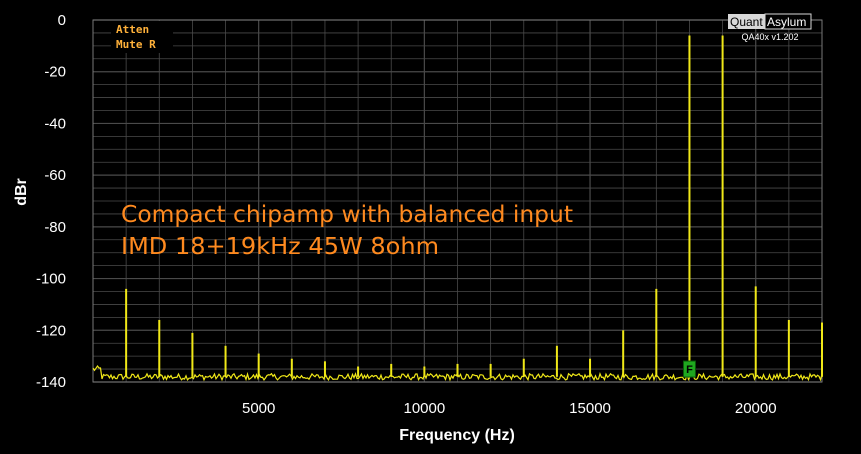  Describe the element at coordinates (509, 408) in the screenshot. I see `x-tick-labels: 5000 10000 15000 20000` at that location.